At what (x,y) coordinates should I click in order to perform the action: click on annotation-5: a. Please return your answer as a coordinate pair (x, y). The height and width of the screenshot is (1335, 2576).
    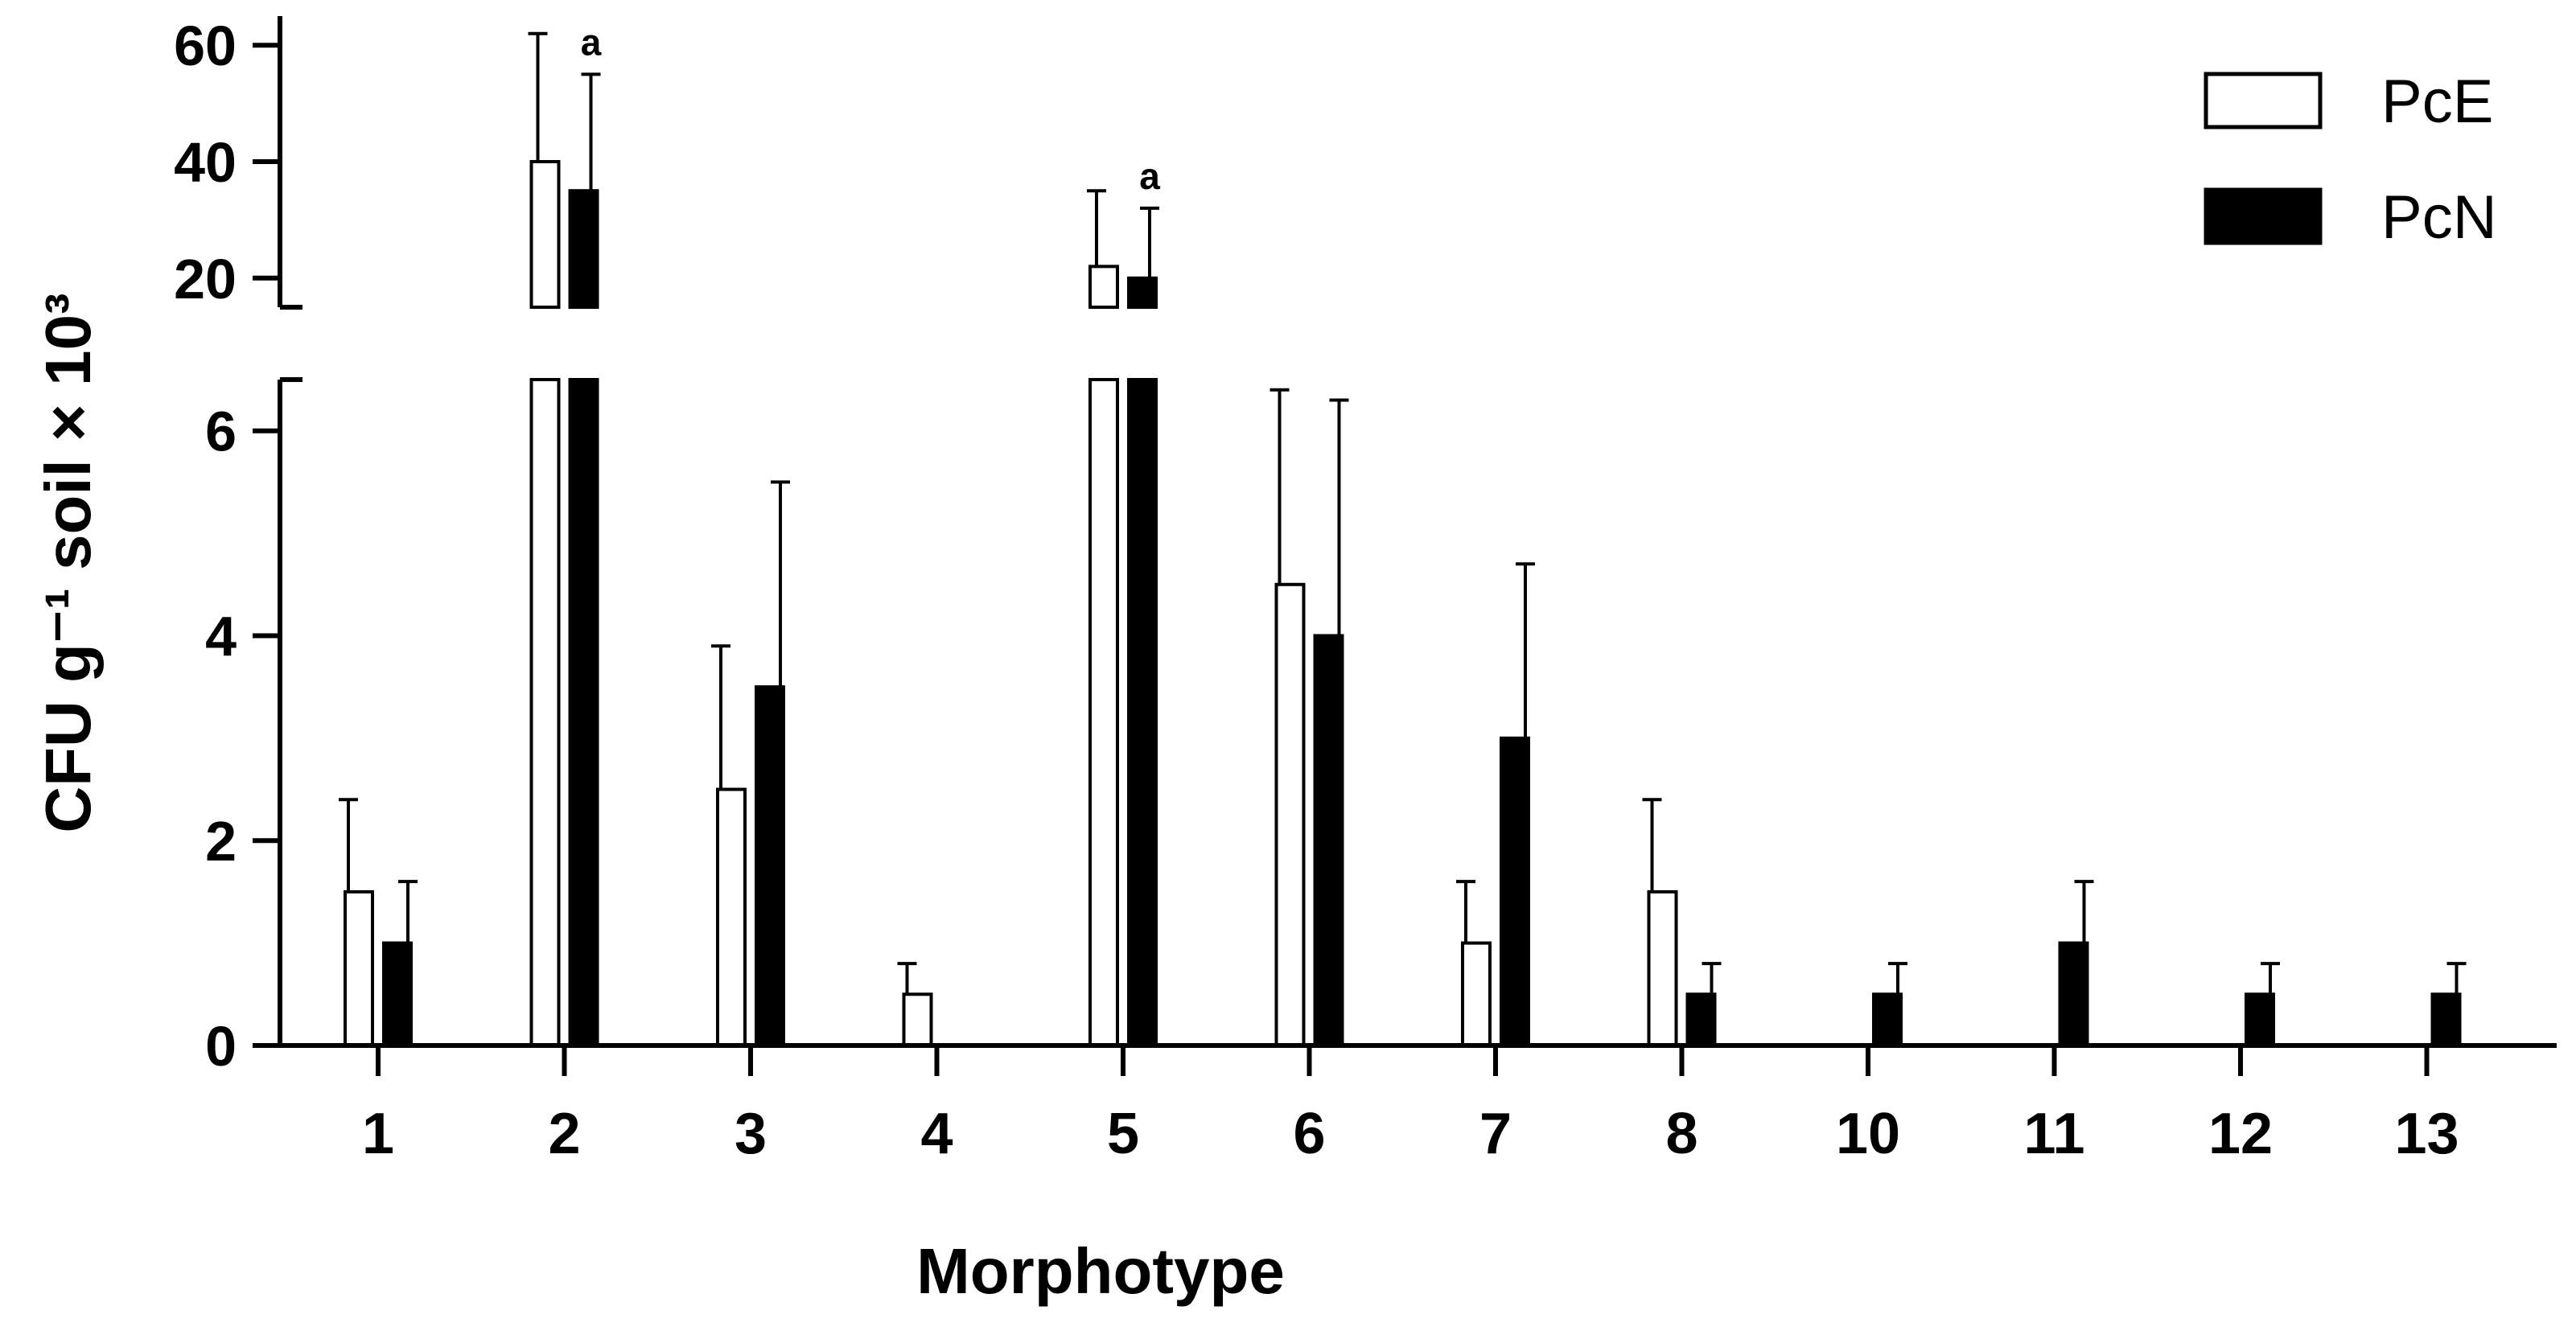
    Looking at the image, I should click on (1149, 176).